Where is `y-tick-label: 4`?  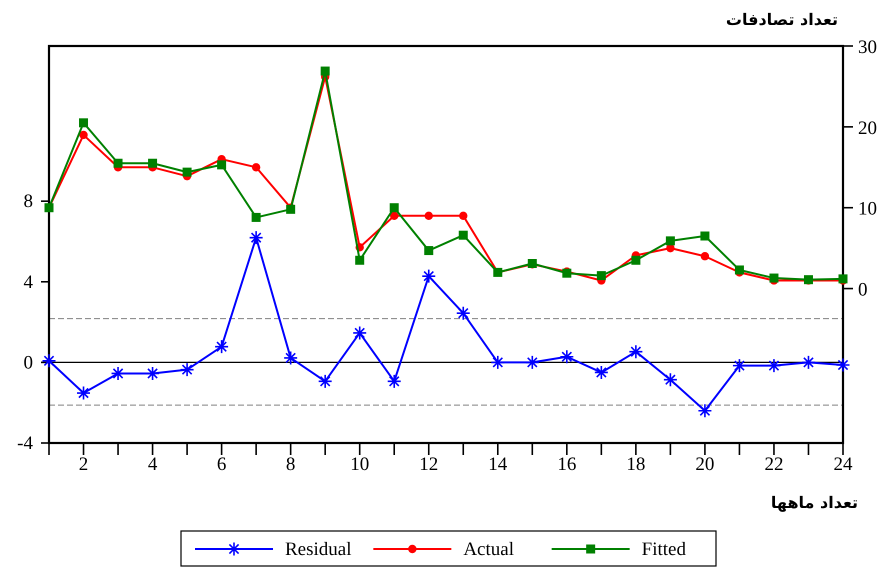 y-tick-label: 4 is located at coordinates (29, 282).